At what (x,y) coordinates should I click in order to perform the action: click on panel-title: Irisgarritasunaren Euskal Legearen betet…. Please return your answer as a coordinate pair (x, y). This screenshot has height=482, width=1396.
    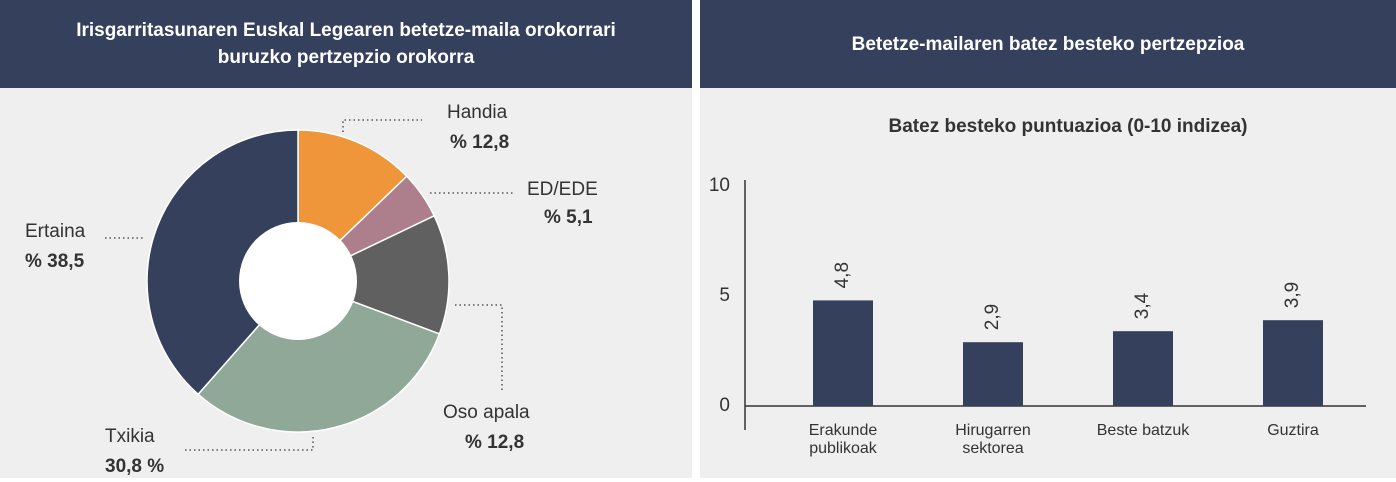
    Looking at the image, I should click on (346, 44).